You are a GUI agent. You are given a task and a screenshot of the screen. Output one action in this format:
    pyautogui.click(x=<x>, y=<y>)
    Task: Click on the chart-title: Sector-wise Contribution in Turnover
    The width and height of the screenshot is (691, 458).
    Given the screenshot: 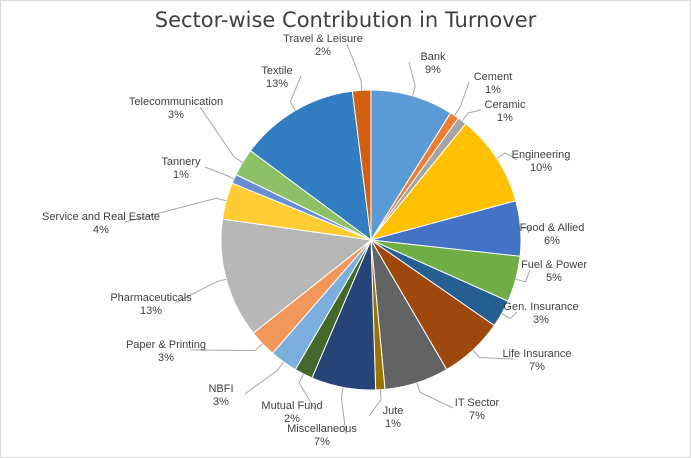 What is the action you would take?
    pyautogui.click(x=345, y=20)
    